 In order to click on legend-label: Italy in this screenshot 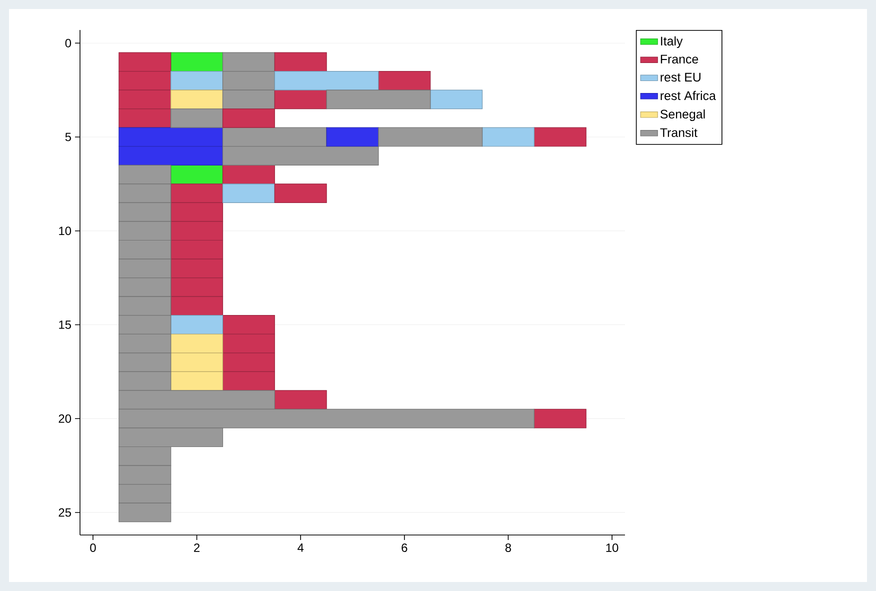, I will do `click(672, 42)`.